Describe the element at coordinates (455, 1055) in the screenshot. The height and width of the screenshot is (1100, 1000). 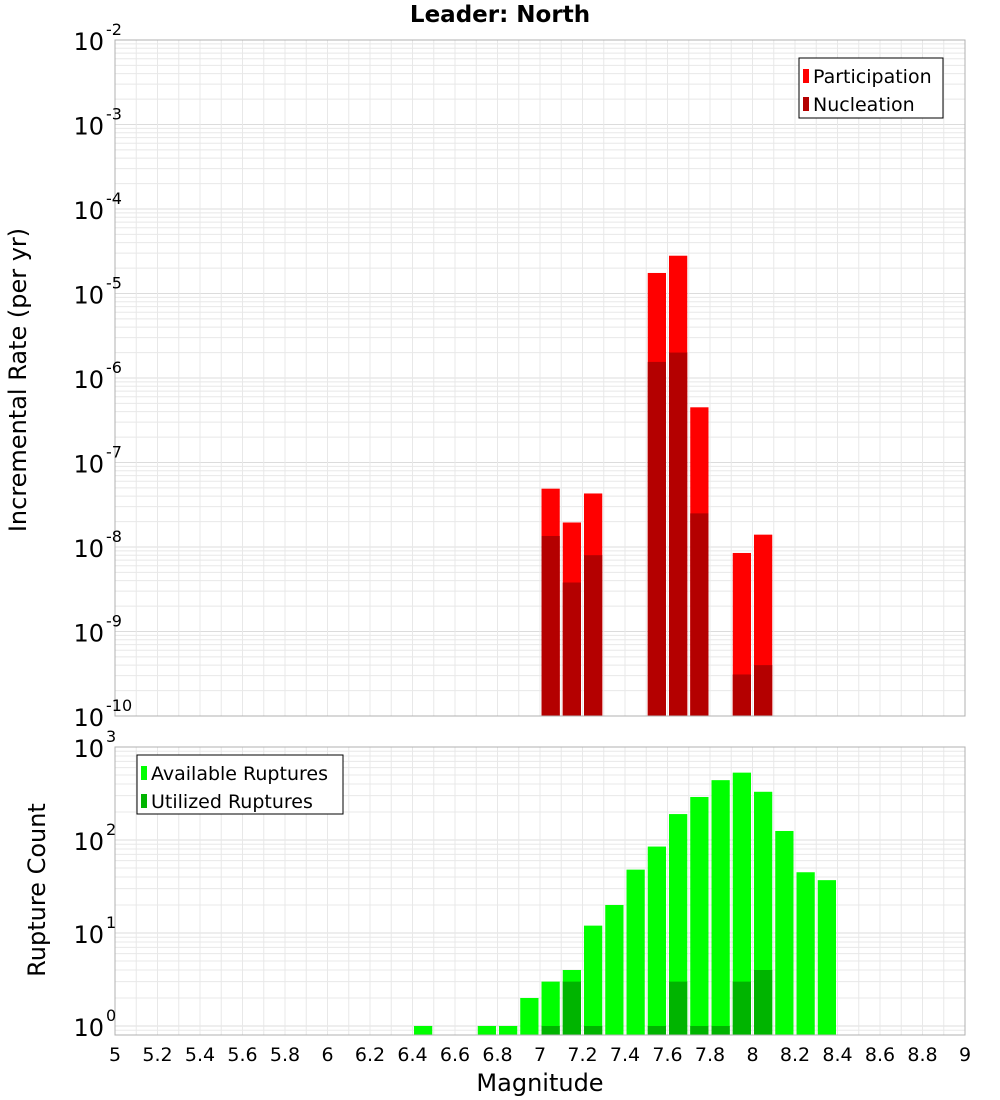
I see `x-tick-label: 6.6` at that location.